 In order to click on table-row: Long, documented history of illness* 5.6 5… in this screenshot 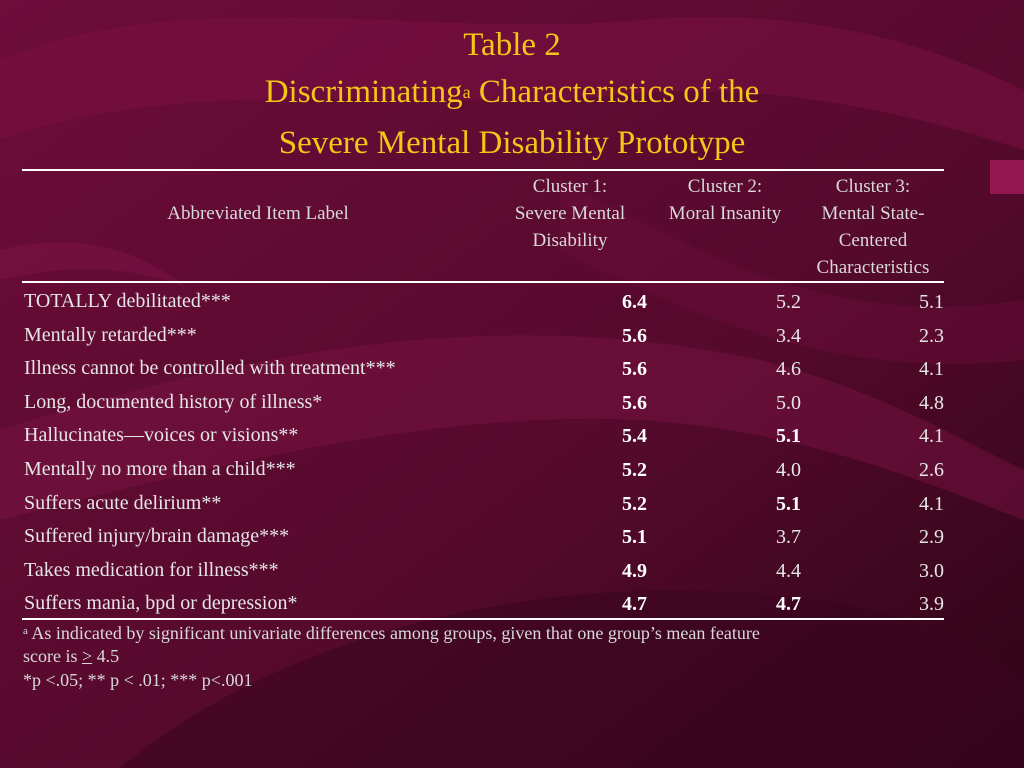, I will do `click(483, 403)`.